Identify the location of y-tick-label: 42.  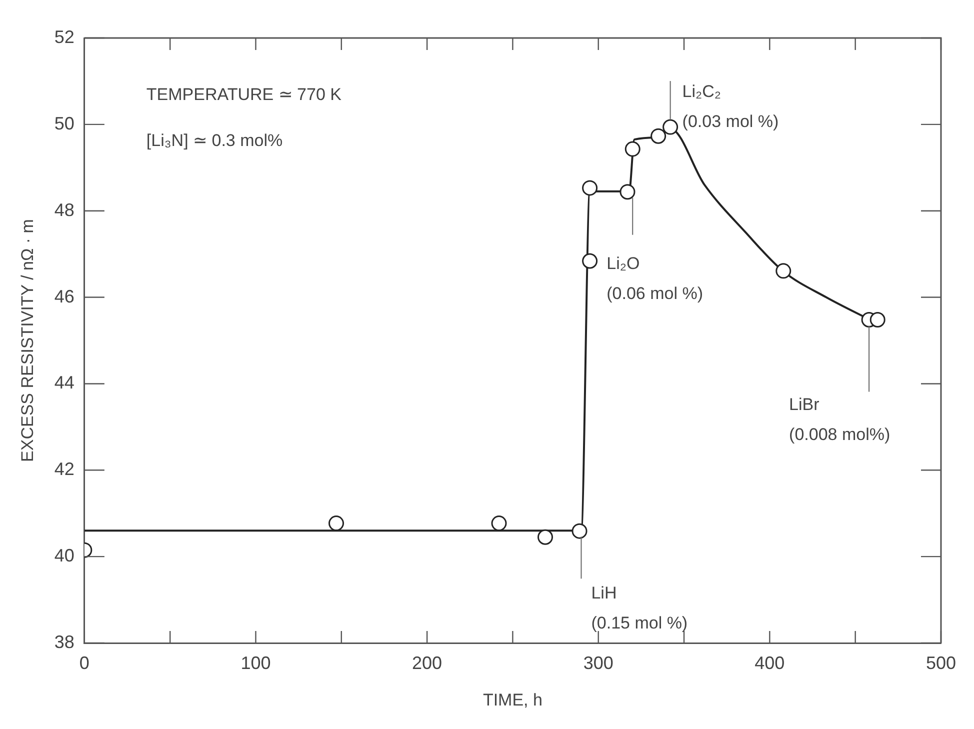
(64, 469).